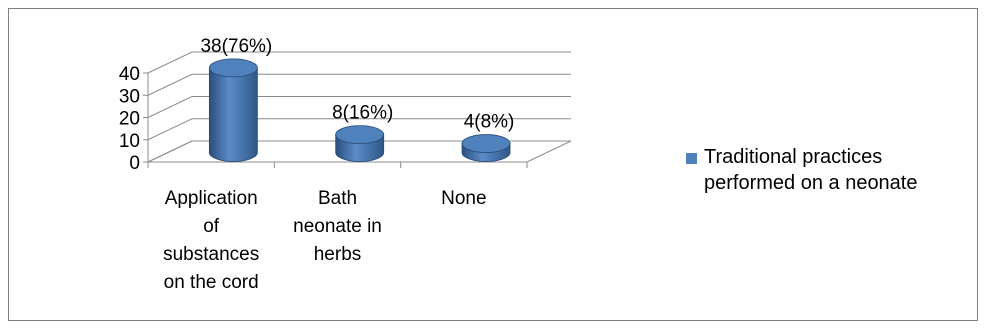 The height and width of the screenshot is (329, 986). I want to click on x-category-label: on the cord, so click(211, 282).